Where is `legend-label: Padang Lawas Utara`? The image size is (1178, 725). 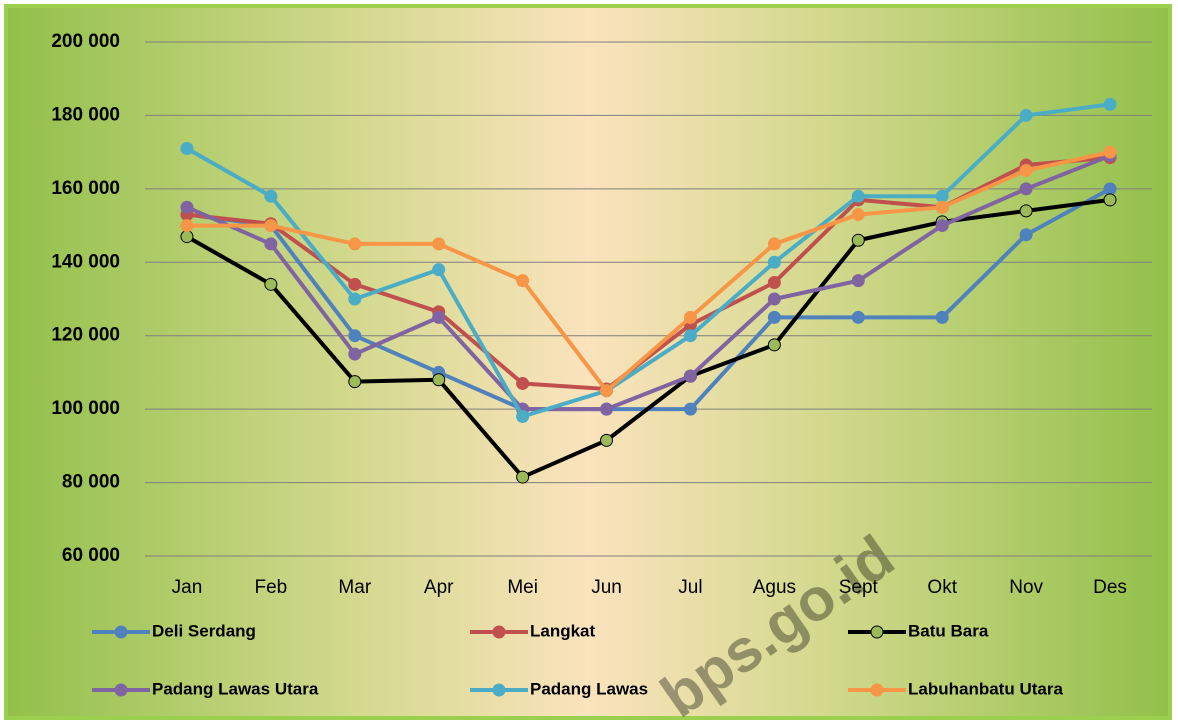
legend-label: Padang Lawas Utara is located at coordinates (235, 688).